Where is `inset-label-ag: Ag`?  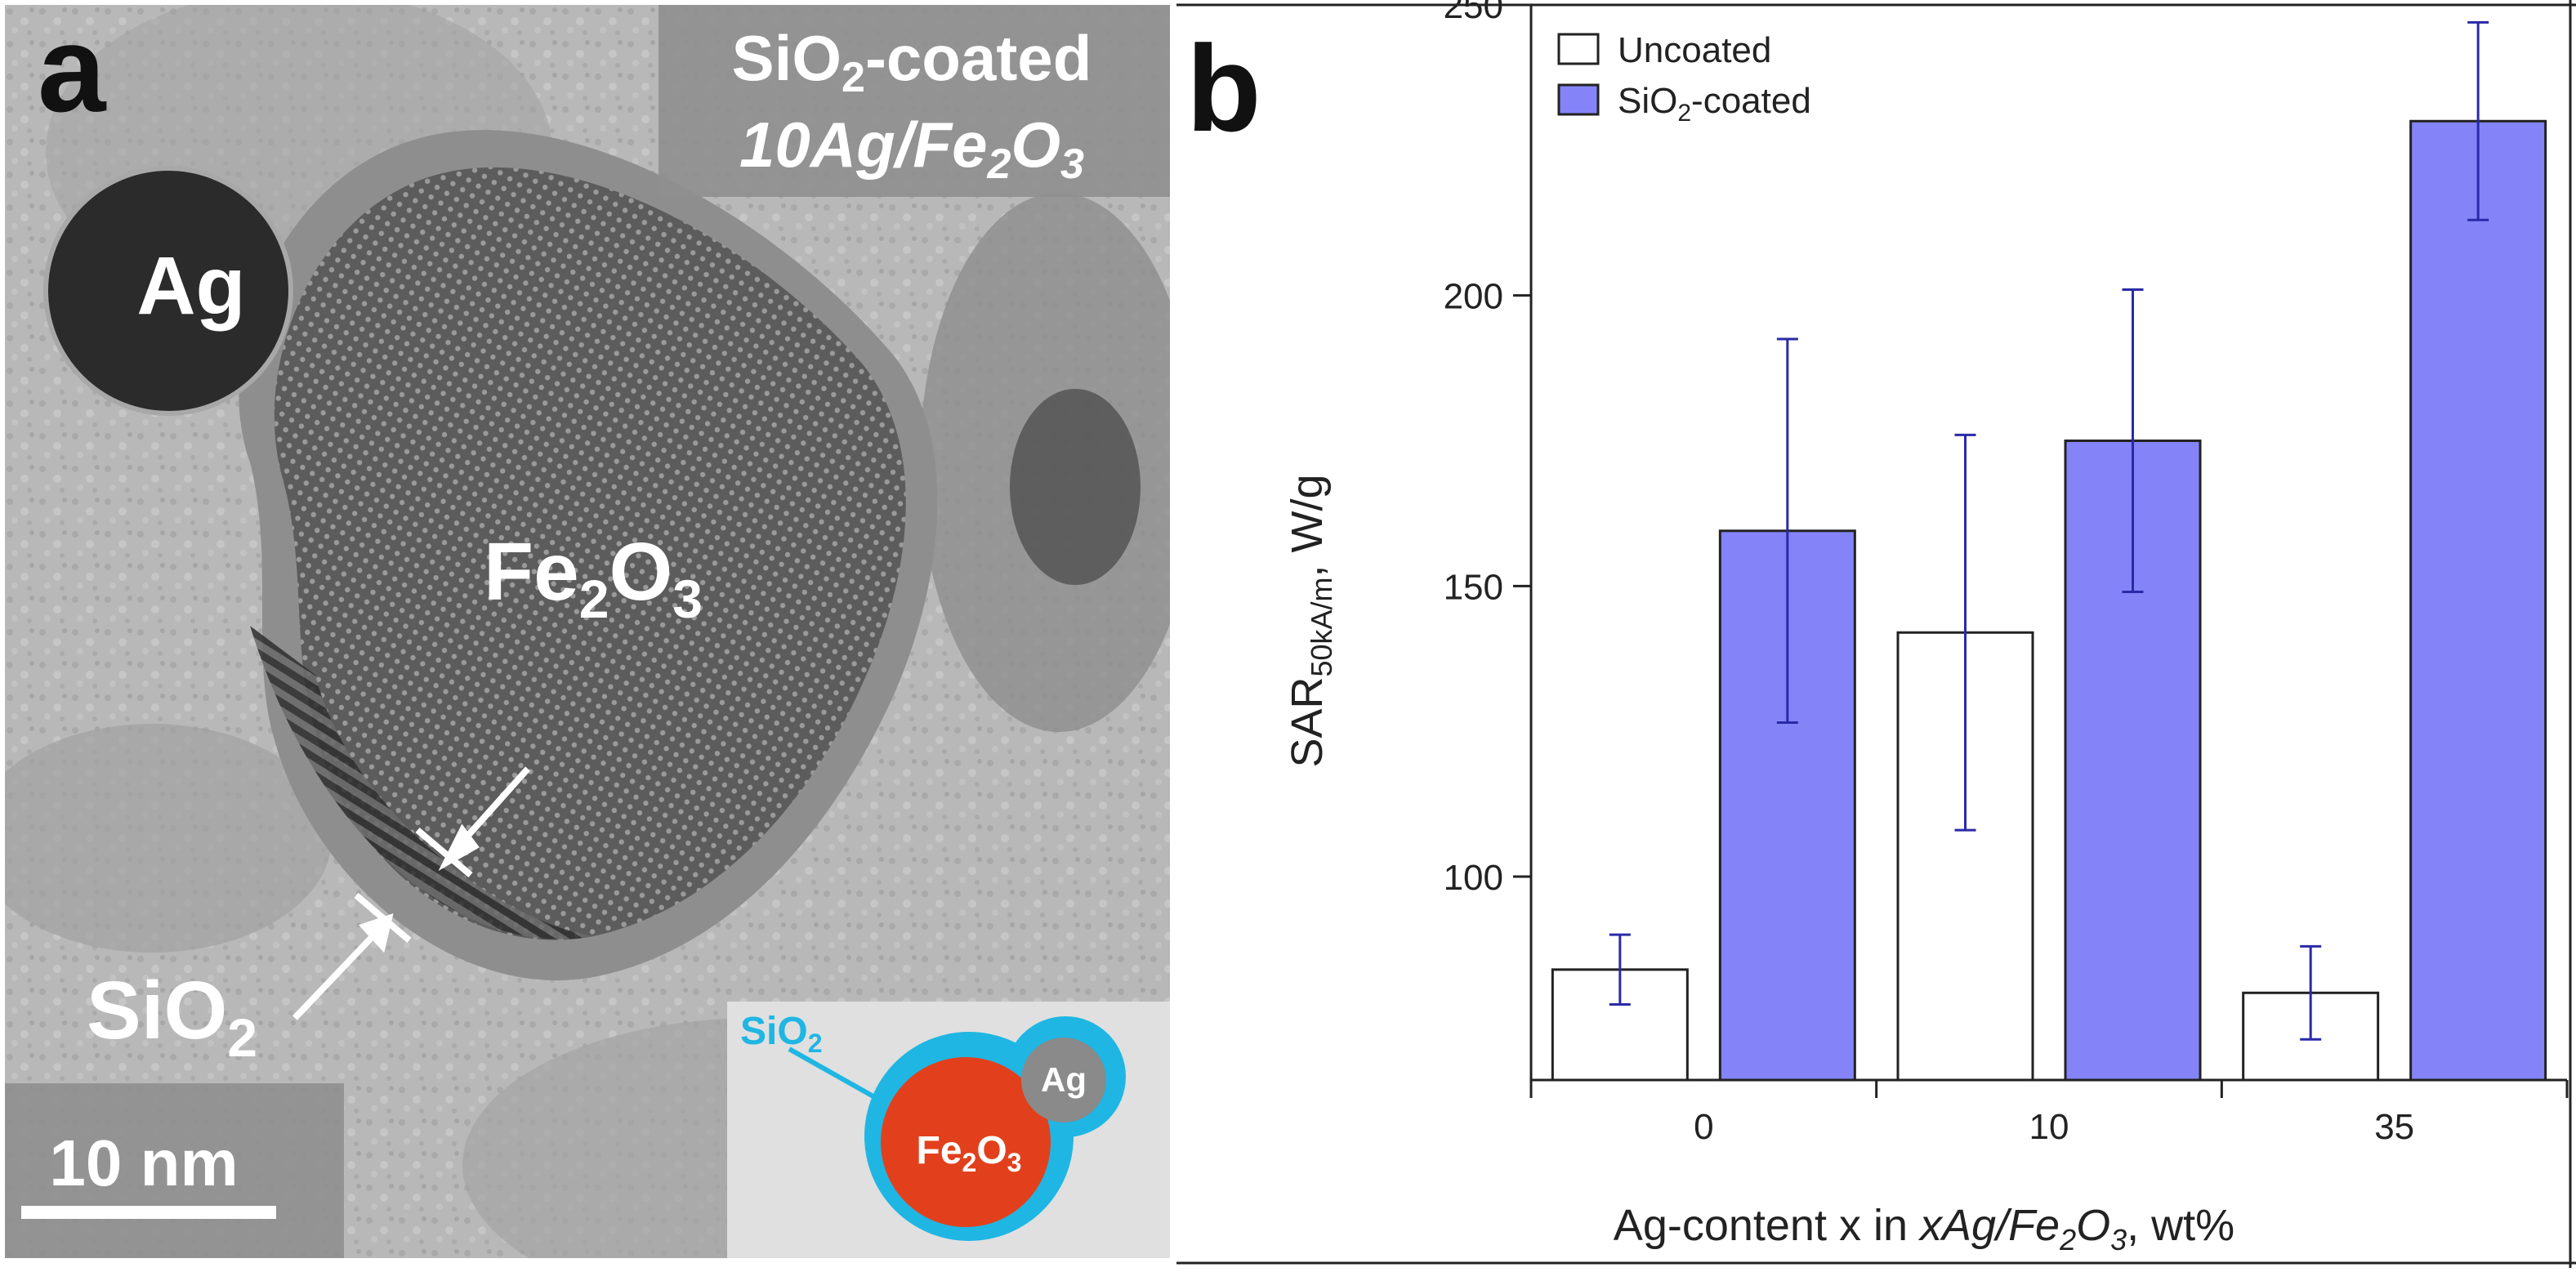
inset-label-ag: Ag is located at coordinates (1064, 1079).